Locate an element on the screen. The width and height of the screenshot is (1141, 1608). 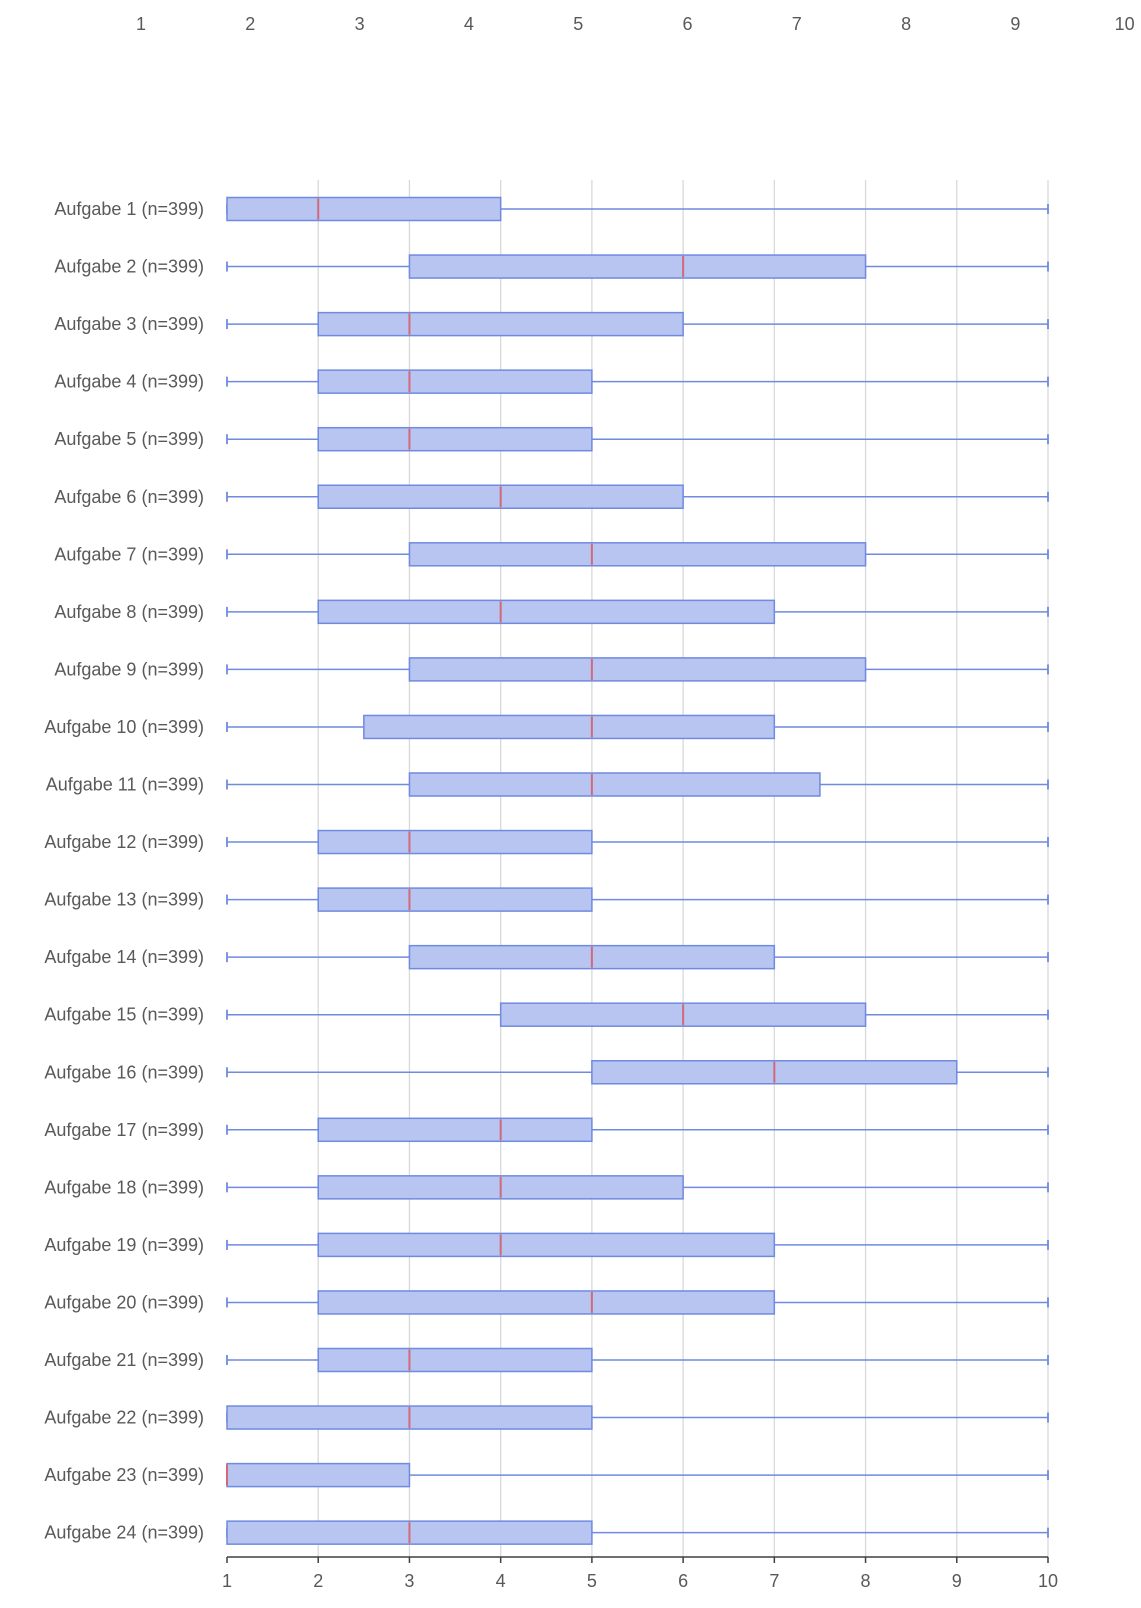
box-row: Aufgabe 20 (n=399) is located at coordinates (546, 1302).